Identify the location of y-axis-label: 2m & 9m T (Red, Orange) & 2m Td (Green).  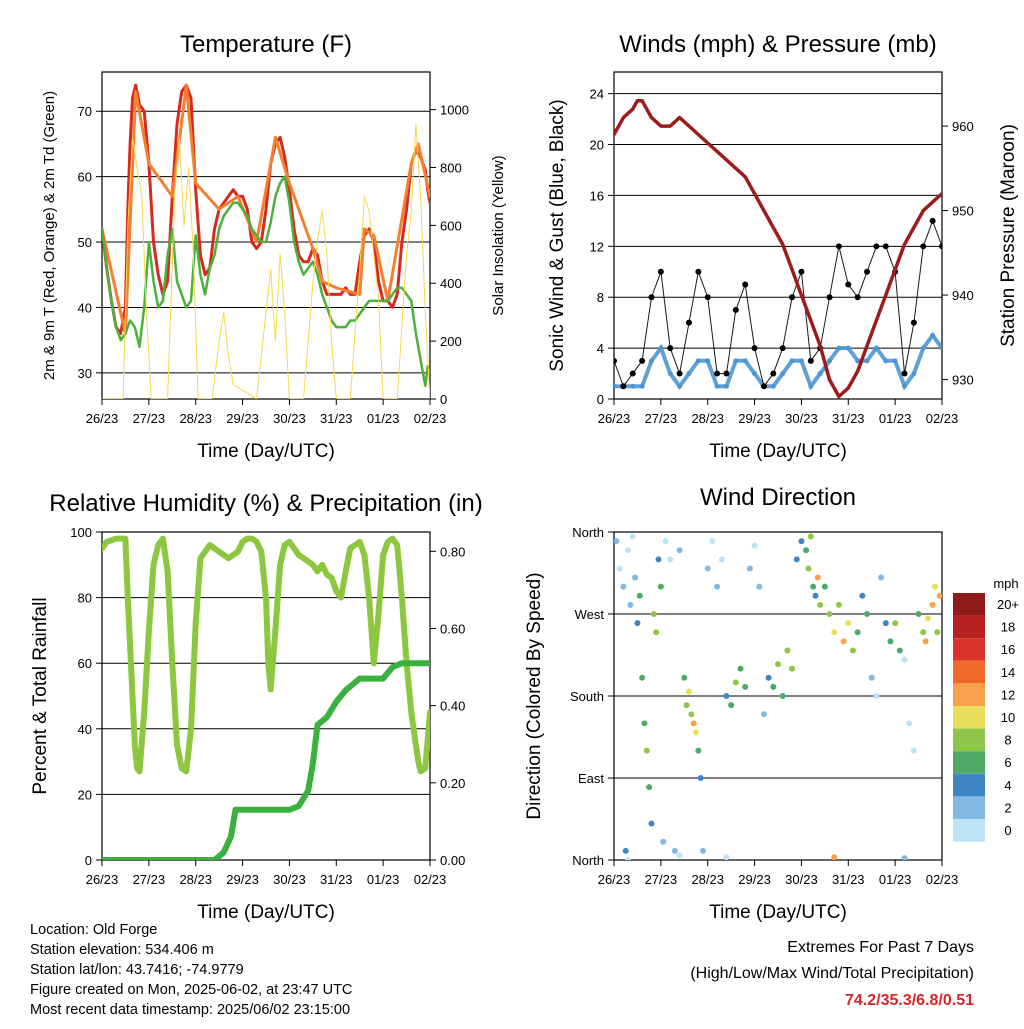
(49, 235).